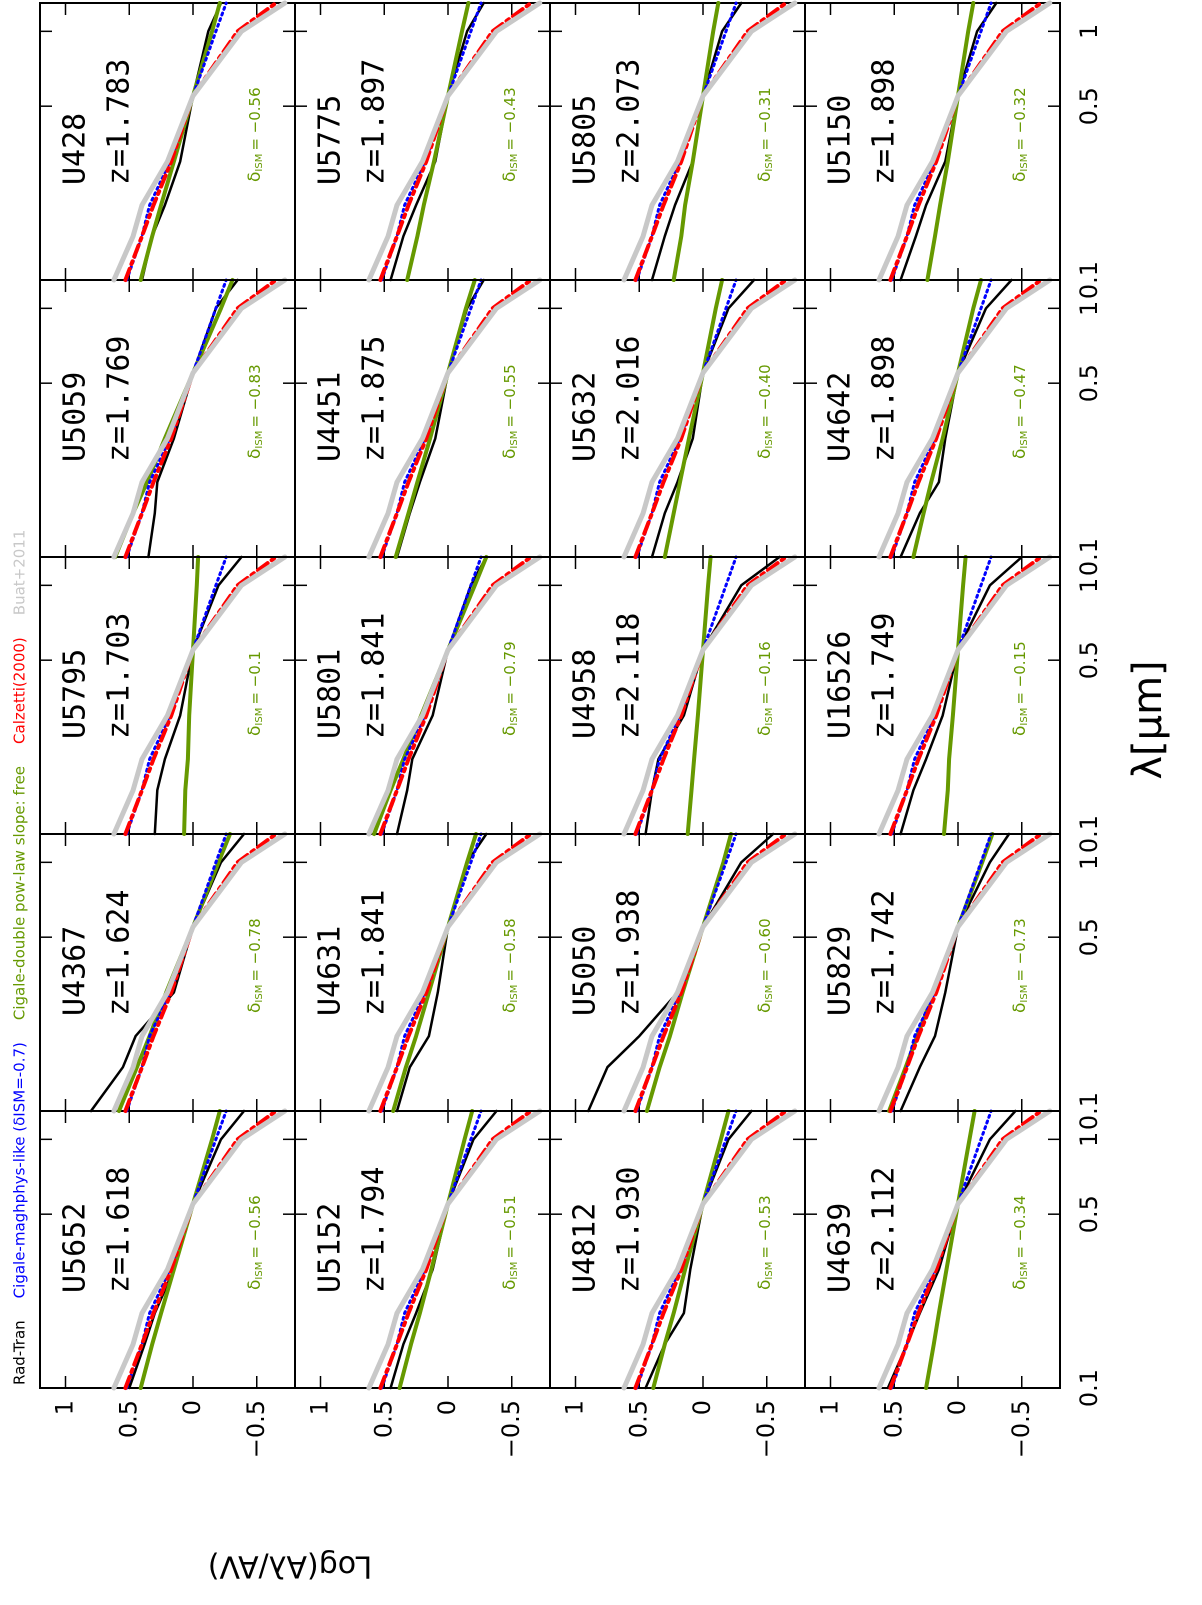  I want to click on y-tick-label: 0, so click(447, 1407).